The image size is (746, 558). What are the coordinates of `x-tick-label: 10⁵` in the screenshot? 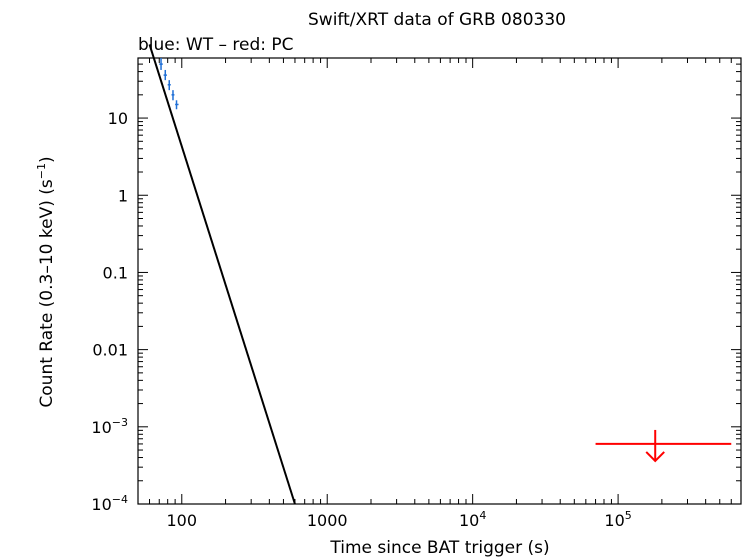 It's located at (617, 519).